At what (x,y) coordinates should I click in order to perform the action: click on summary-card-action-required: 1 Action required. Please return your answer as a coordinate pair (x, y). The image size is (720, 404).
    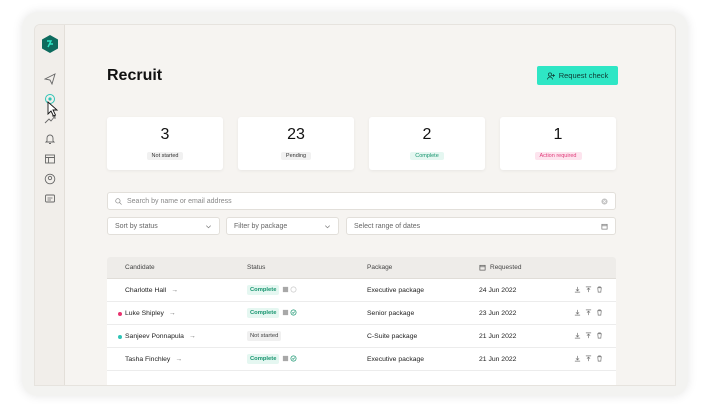
    Looking at the image, I should click on (558, 143).